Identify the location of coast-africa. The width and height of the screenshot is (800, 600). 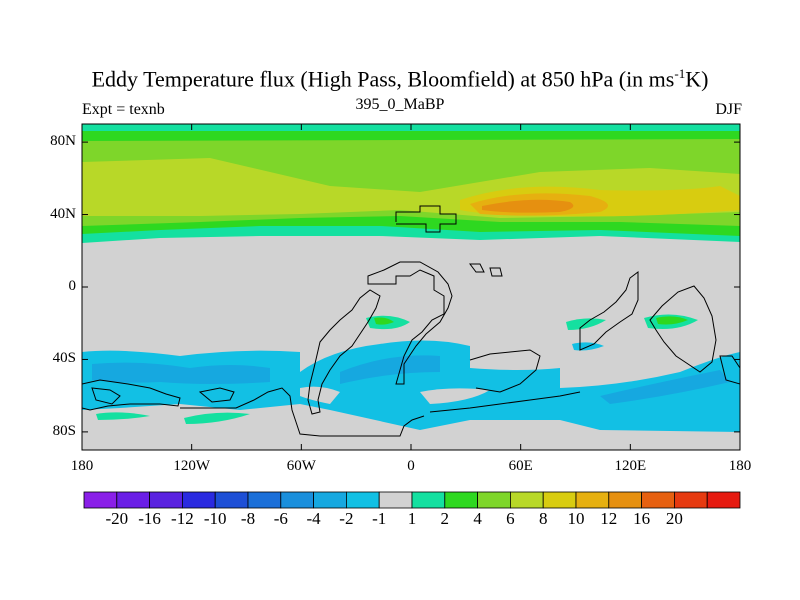
(410, 323).